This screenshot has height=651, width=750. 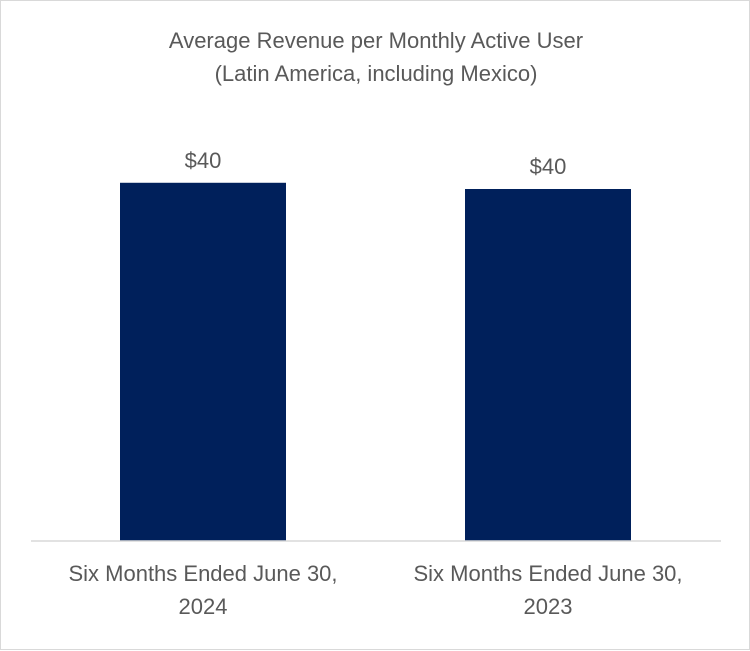 What do you see at coordinates (376, 73) in the screenshot?
I see `chart-subtitle: (Latin America, including Mexico)` at bounding box center [376, 73].